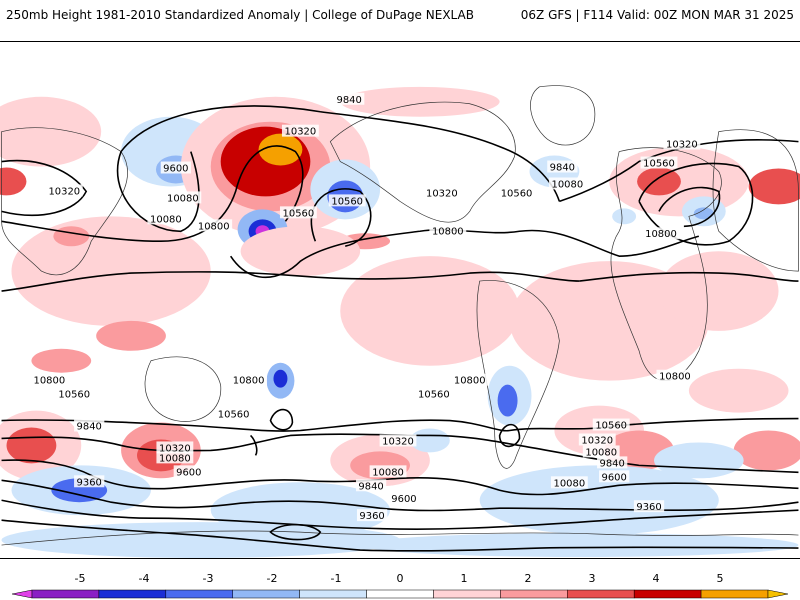  What do you see at coordinates (720, 578) in the screenshot?
I see `colorbar-tick-label: 5` at bounding box center [720, 578].